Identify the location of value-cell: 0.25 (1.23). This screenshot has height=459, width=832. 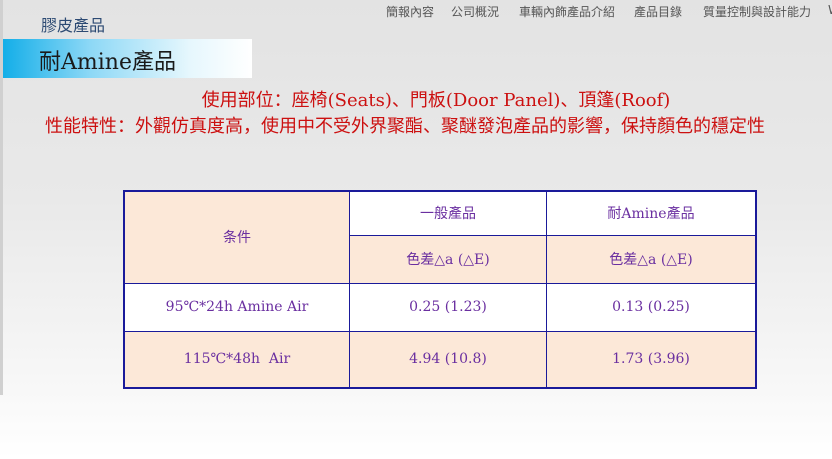
(448, 307).